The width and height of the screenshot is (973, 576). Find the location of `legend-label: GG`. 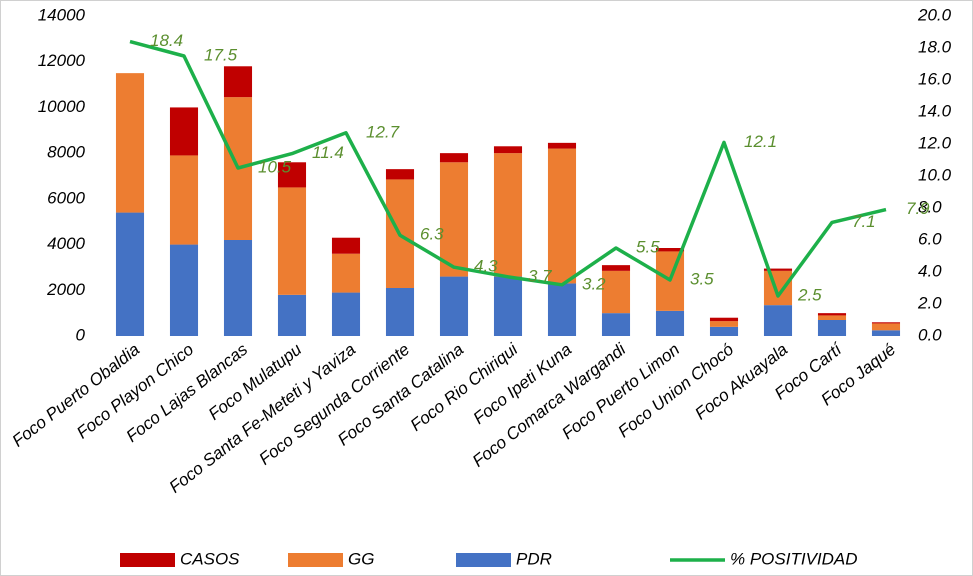

legend-label: GG is located at coordinates (361, 558).